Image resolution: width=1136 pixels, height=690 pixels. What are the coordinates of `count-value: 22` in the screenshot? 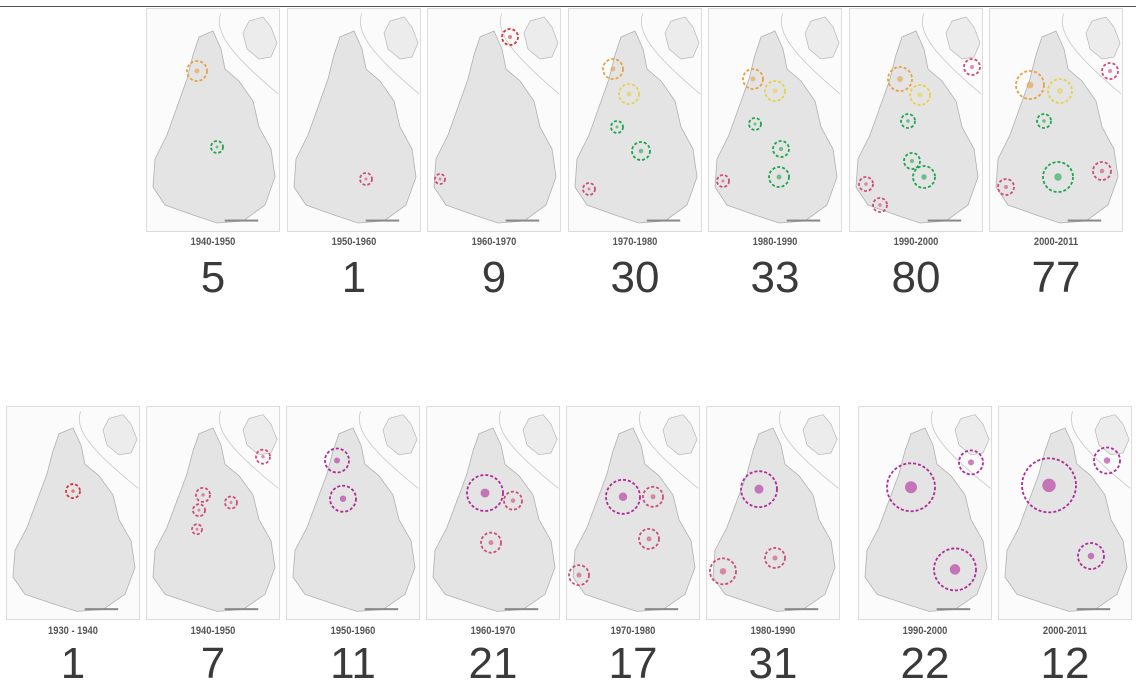 It's located at (925, 663).